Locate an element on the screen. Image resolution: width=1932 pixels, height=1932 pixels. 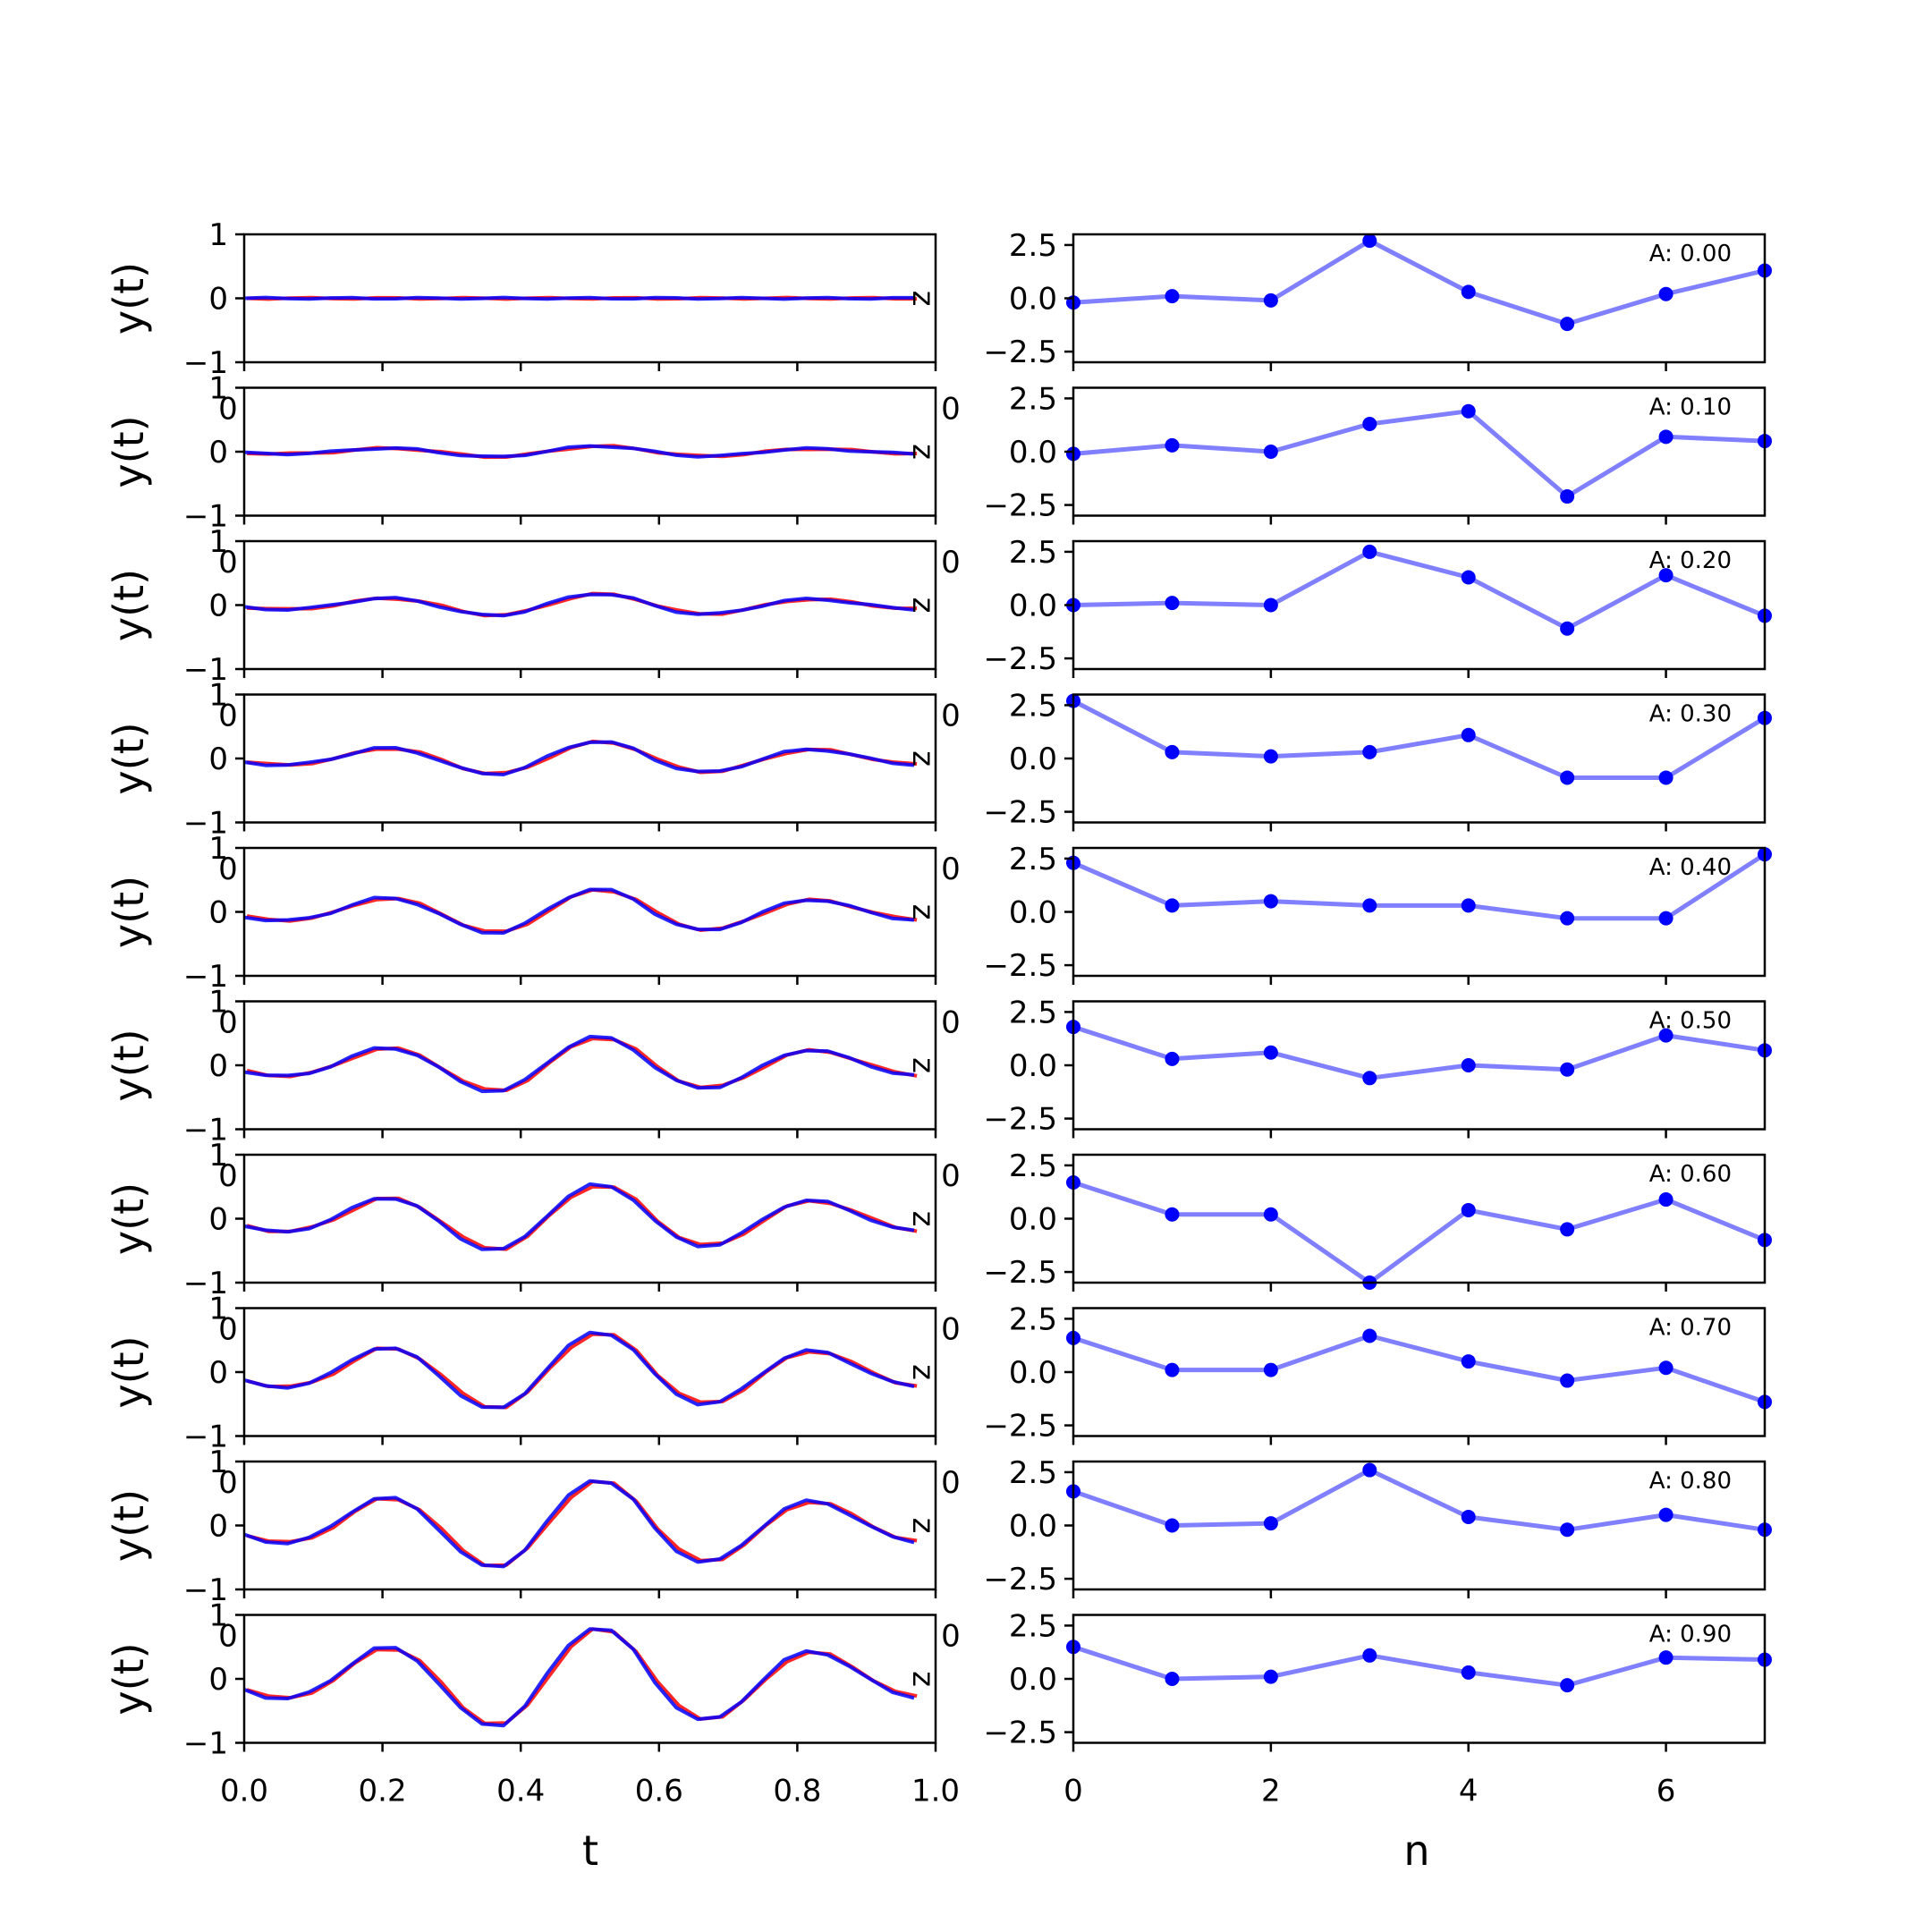
right-panel-annotation: A: 0.20 is located at coordinates (1690, 560).